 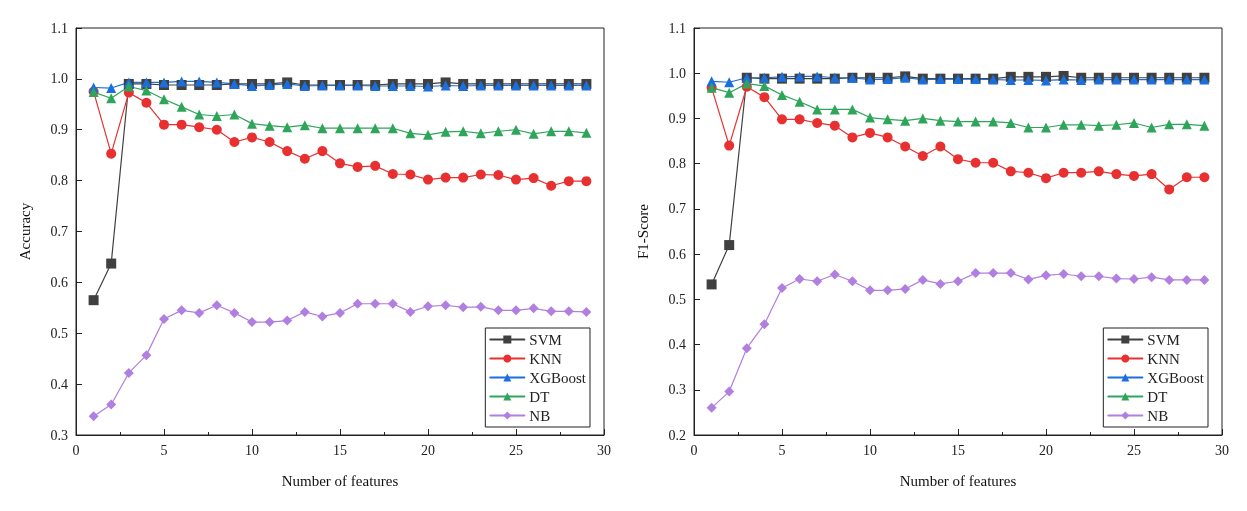 What do you see at coordinates (642, 231) in the screenshot?
I see `y-axis-title: F1-Score` at bounding box center [642, 231].